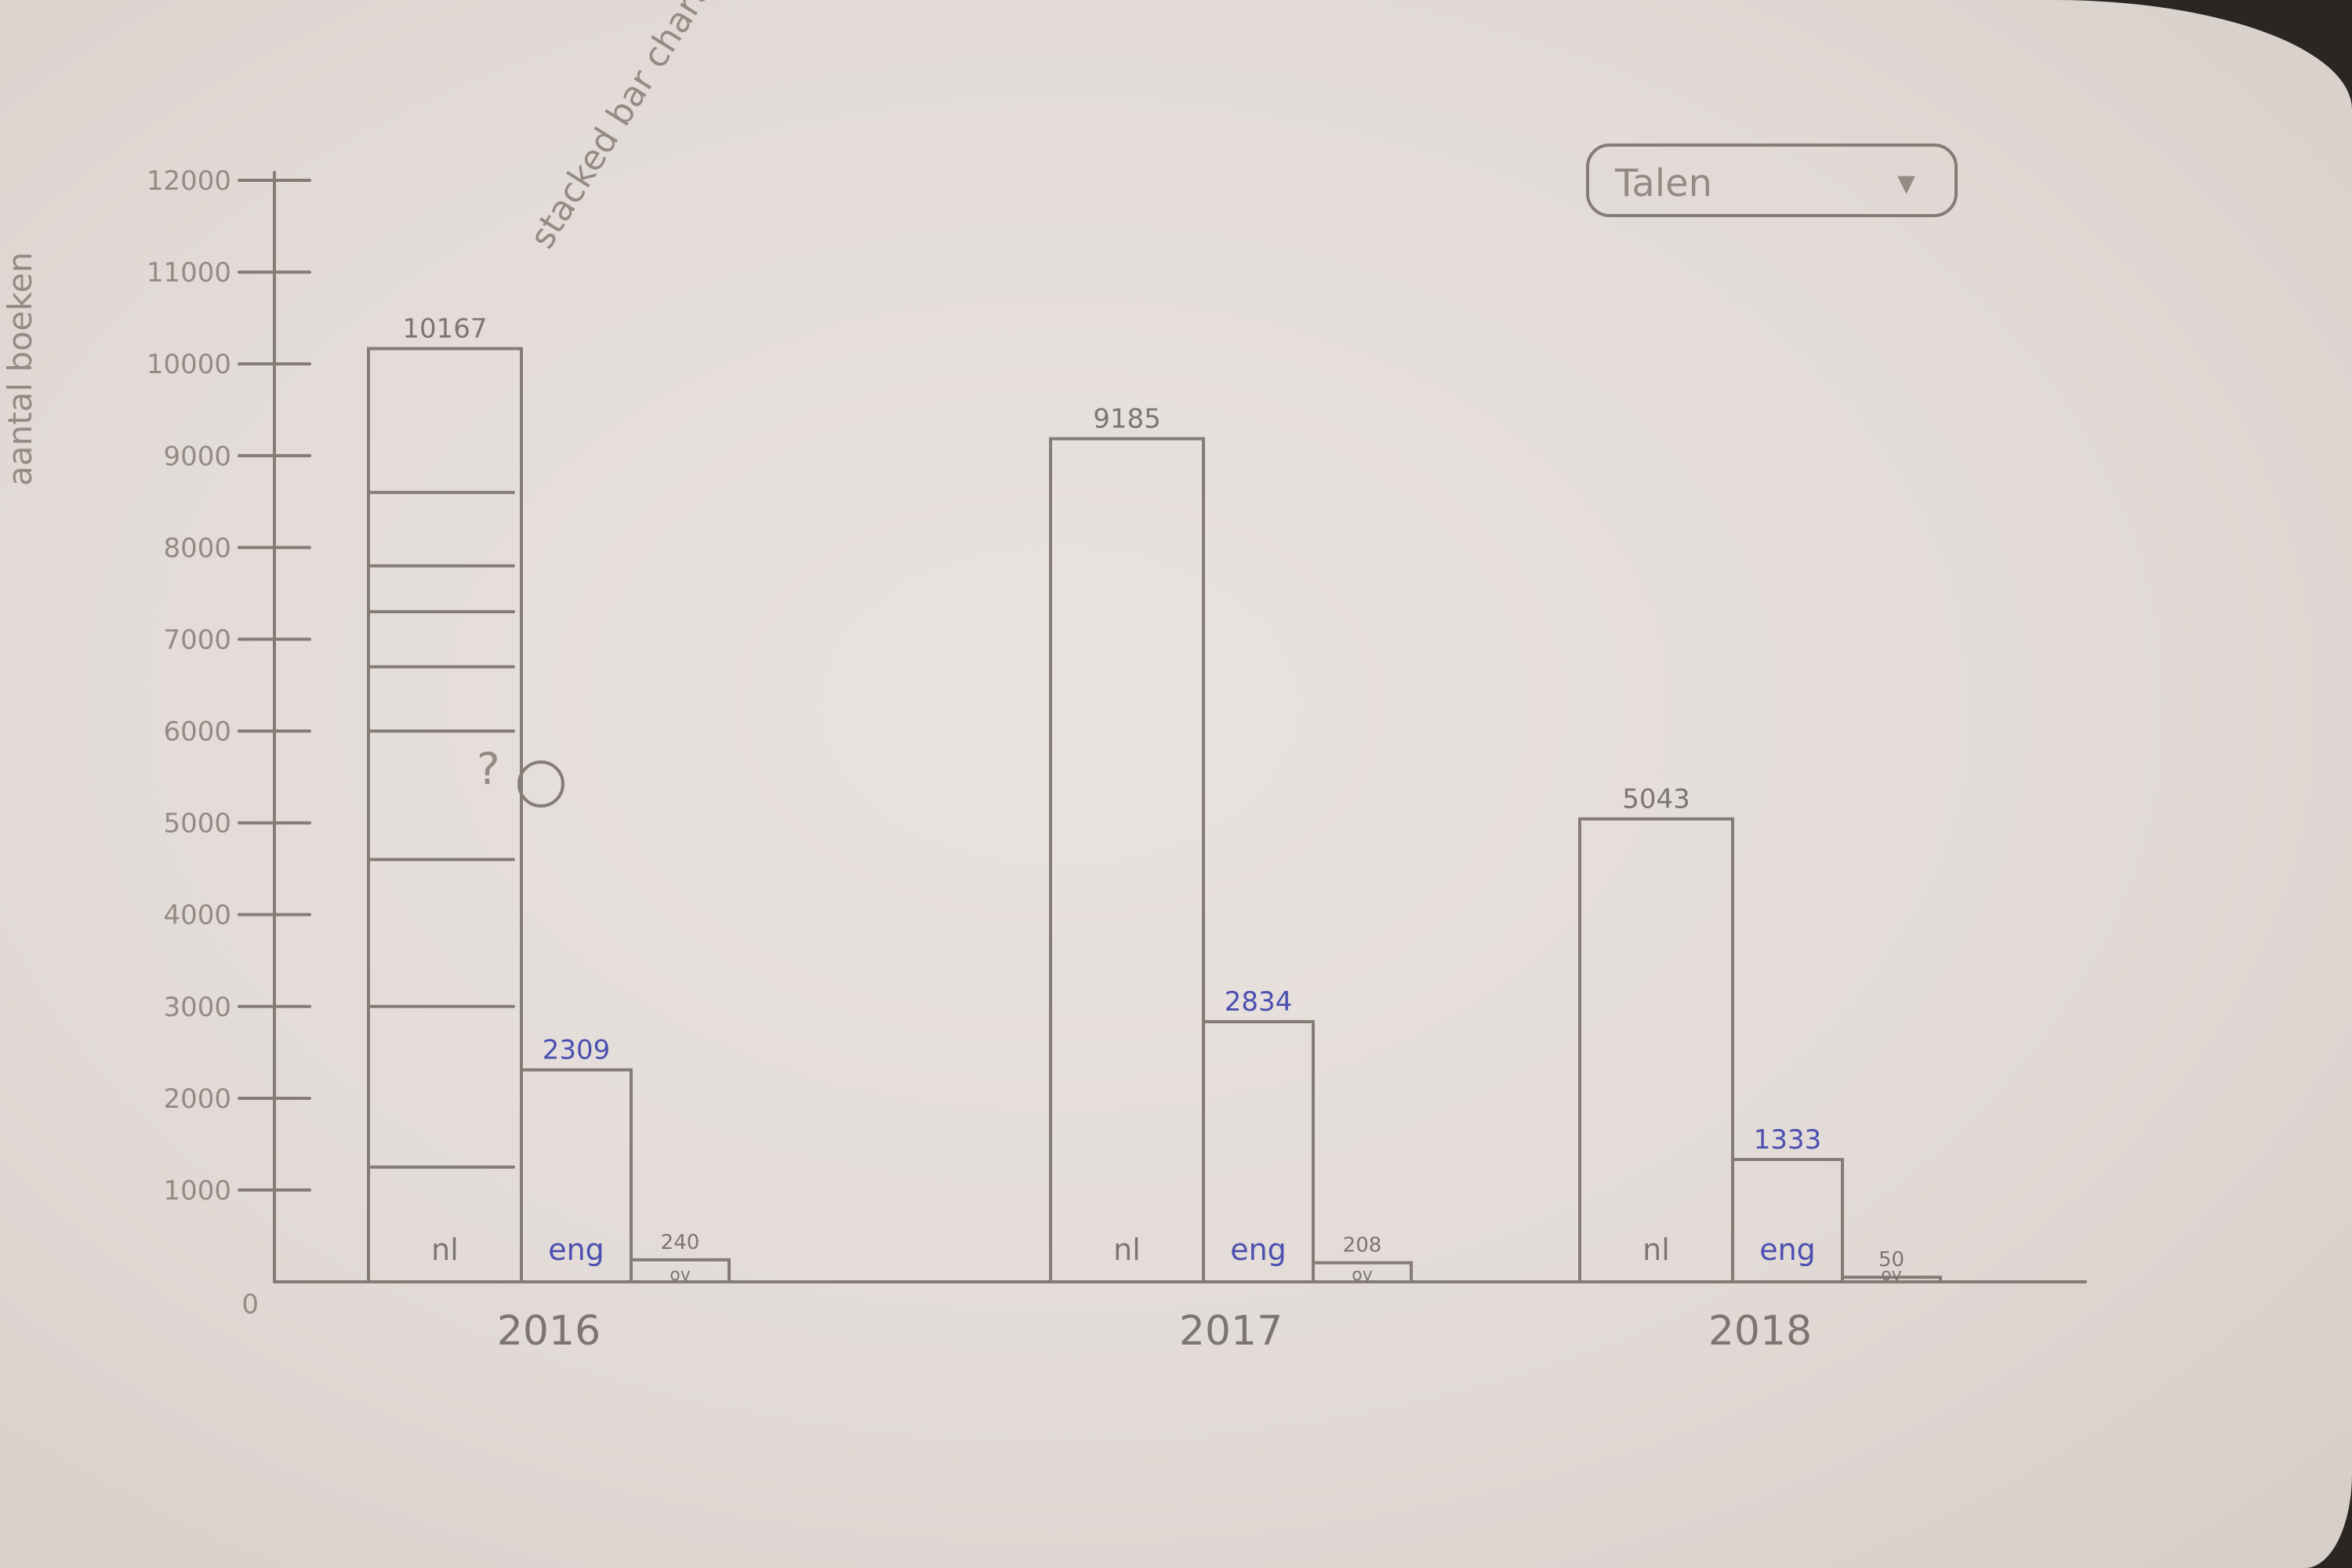 This screenshot has height=1568, width=2352. Describe the element at coordinates (197, 1099) in the screenshot. I see `y-tick-label: 2000` at that location.